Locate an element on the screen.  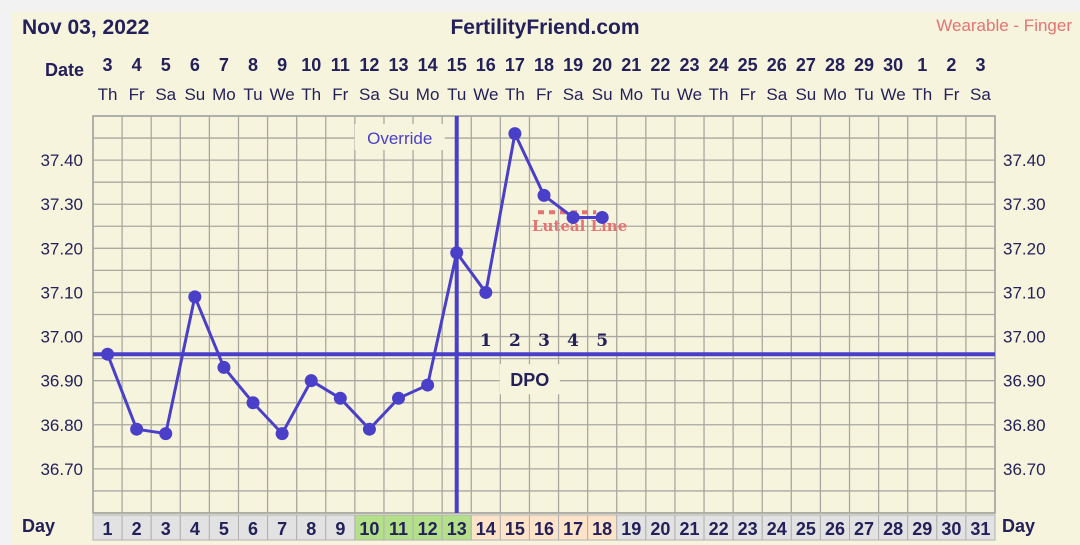
chart-date: Nov 03, 2022 is located at coordinates (85, 27).